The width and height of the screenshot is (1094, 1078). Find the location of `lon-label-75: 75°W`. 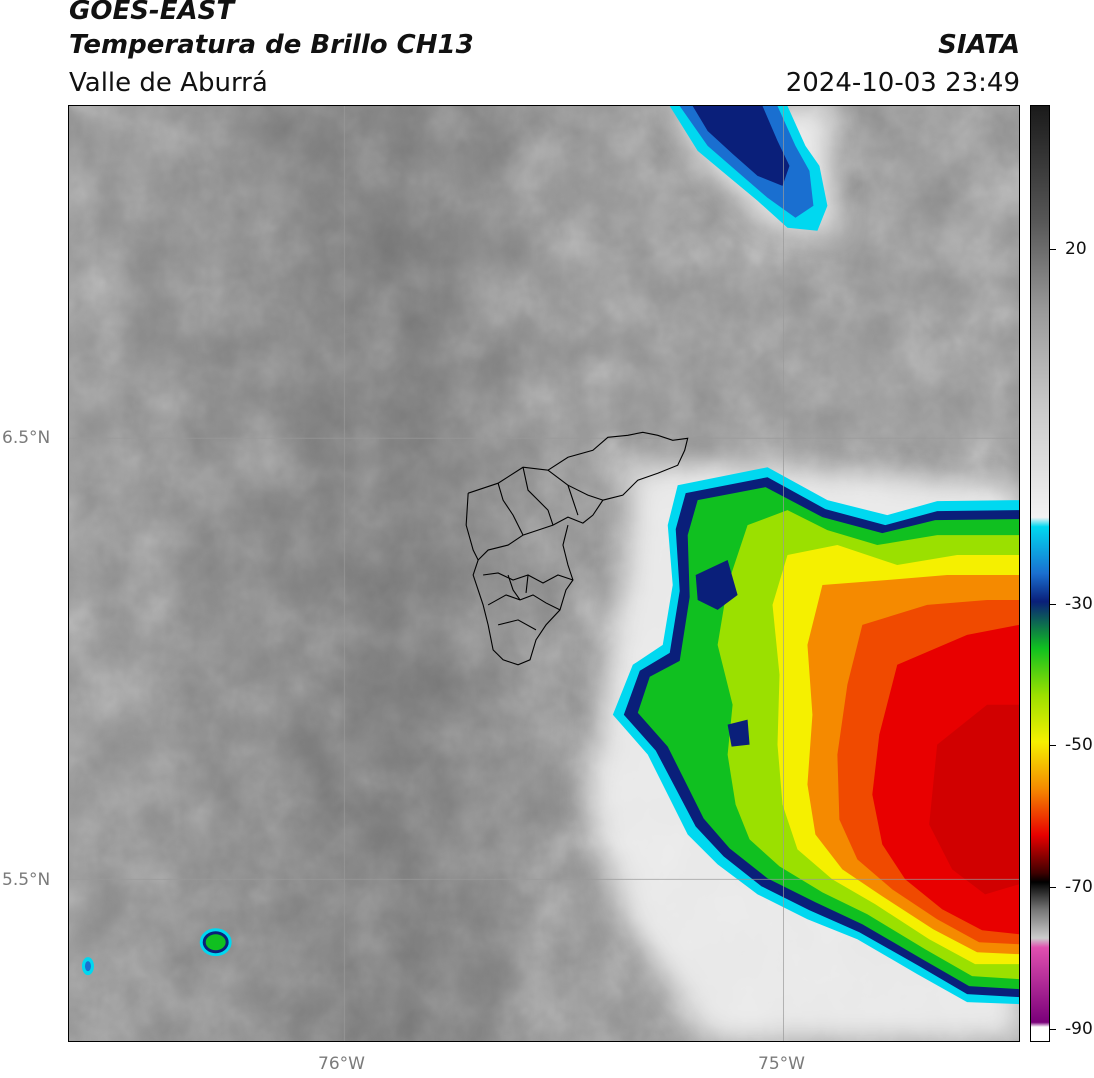

lon-label-75: 75°W is located at coordinates (781, 1064).